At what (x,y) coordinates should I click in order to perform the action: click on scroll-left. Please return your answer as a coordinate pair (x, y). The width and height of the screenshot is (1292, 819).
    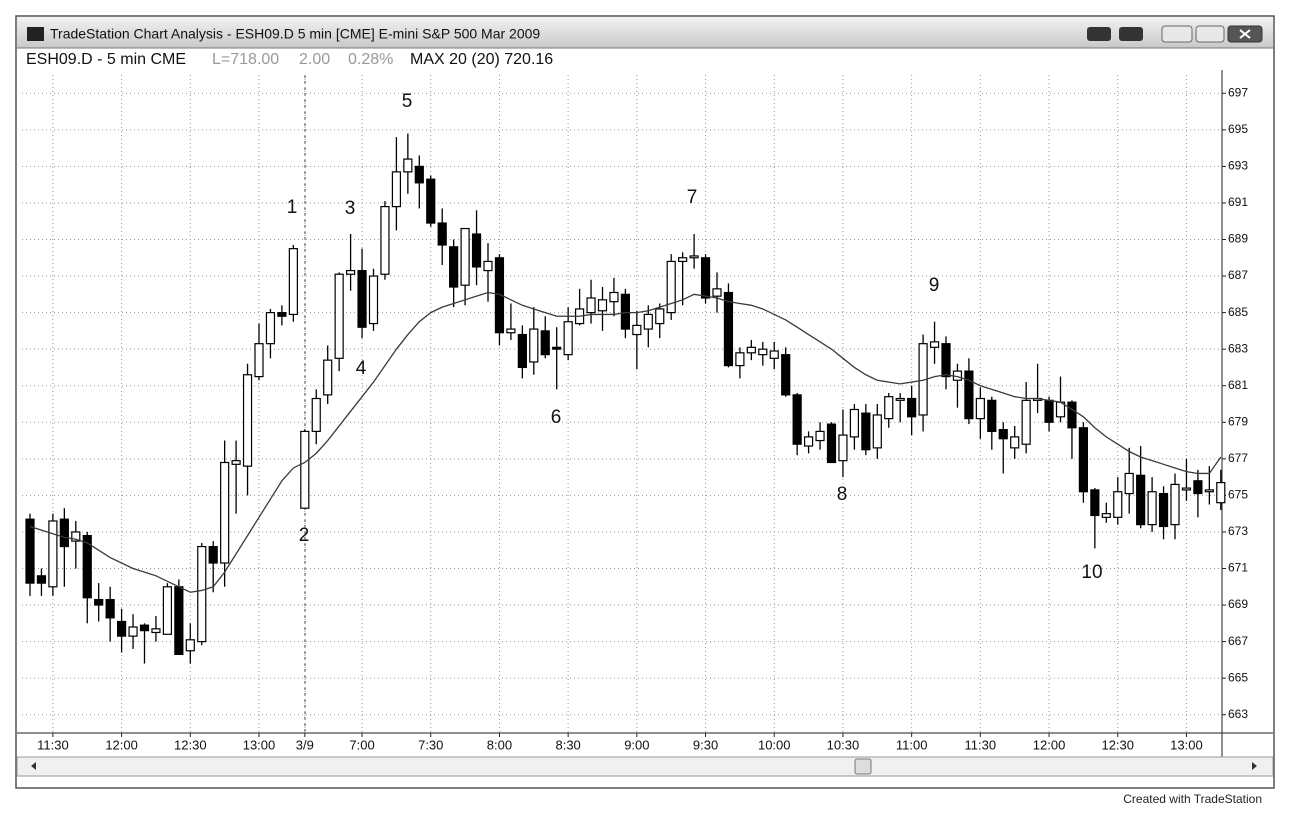
    Looking at the image, I should click on (33, 766).